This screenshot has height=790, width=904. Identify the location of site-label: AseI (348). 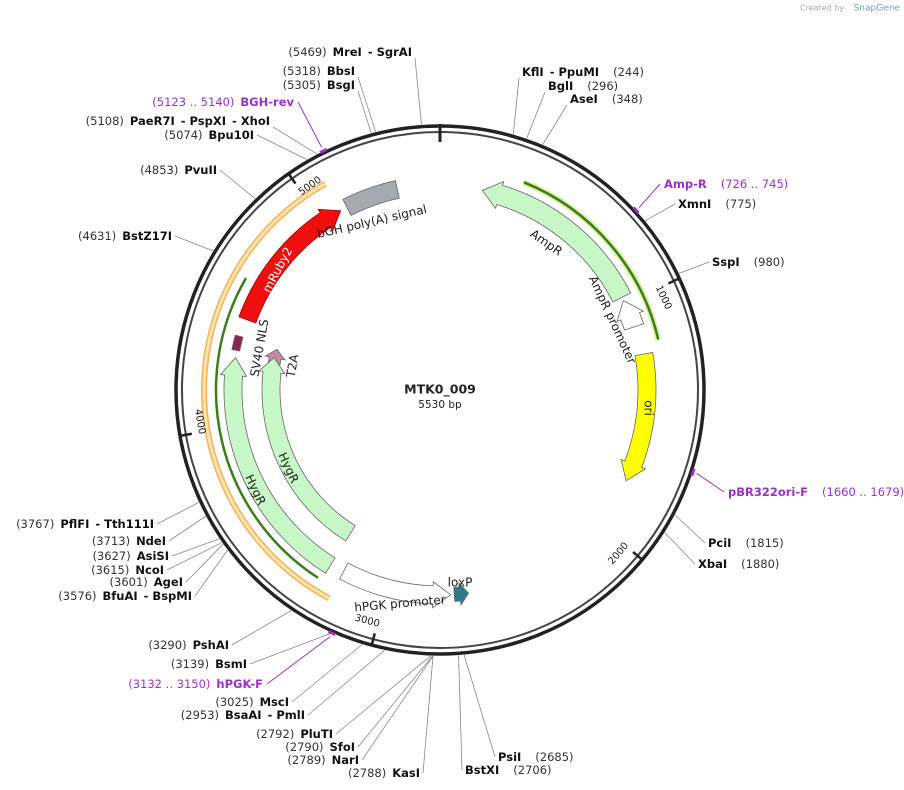
(606, 99).